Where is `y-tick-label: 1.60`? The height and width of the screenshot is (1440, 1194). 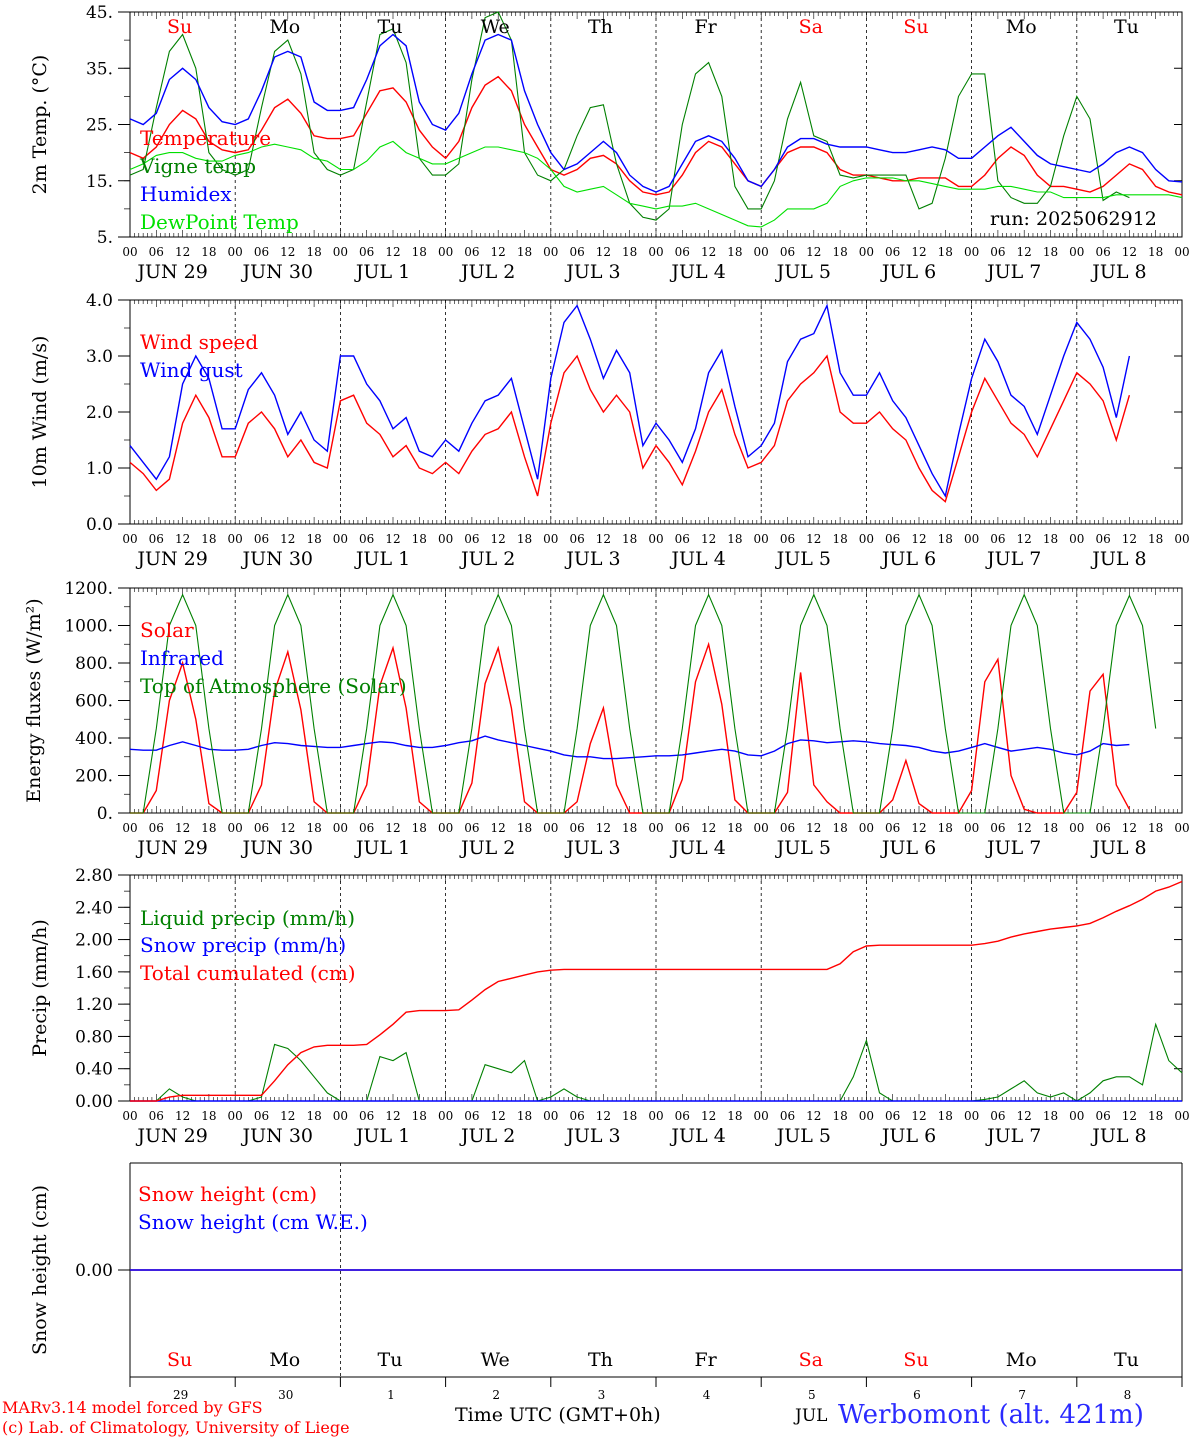 y-tick-label: 1.60 is located at coordinates (94, 973).